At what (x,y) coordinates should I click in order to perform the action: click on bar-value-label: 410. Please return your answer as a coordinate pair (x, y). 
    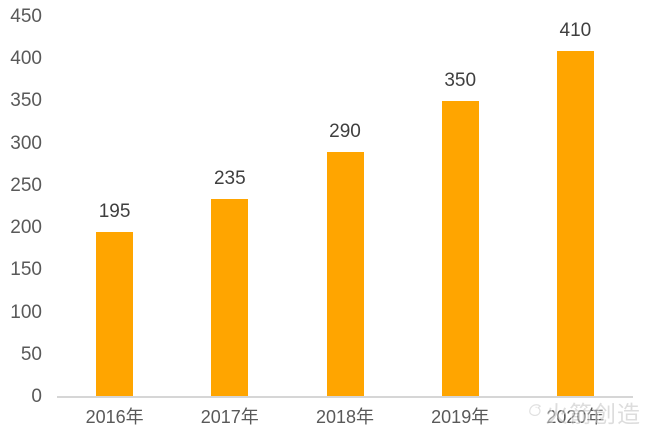
    Looking at the image, I should click on (575, 30).